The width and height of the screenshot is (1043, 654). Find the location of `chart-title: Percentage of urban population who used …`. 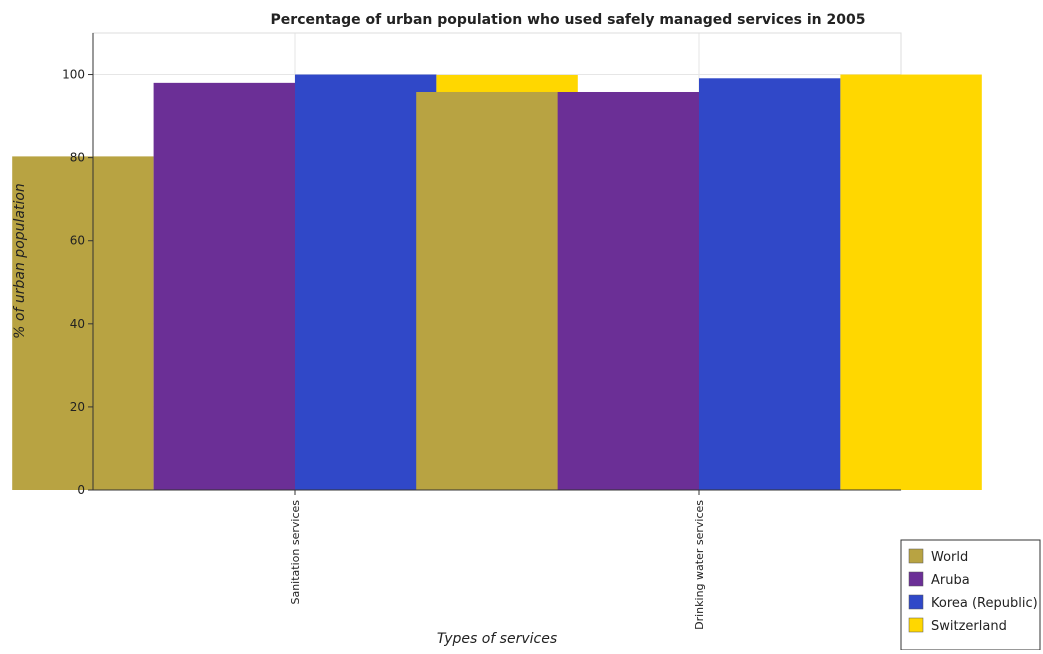

chart-title: Percentage of urban population who used … is located at coordinates (568, 20).